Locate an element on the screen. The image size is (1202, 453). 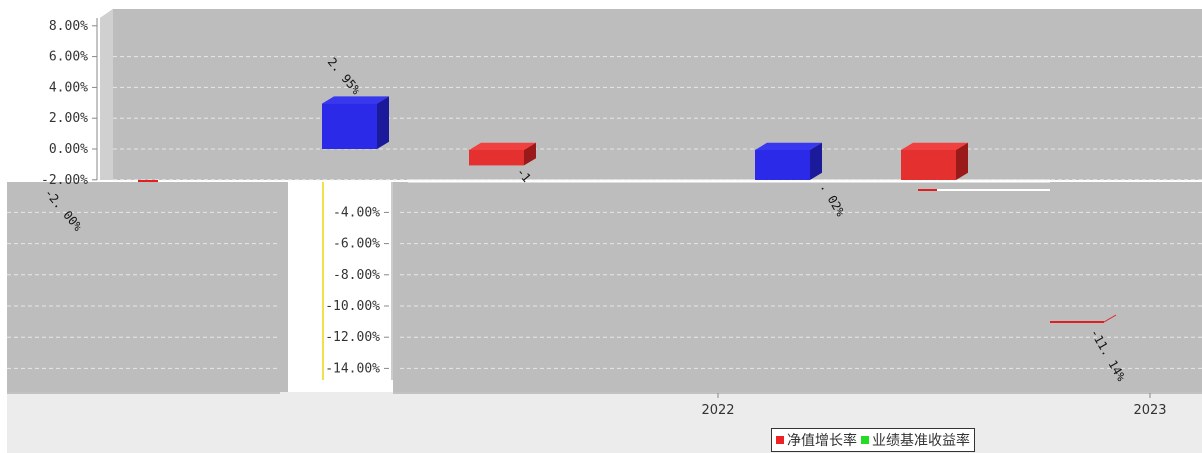
y-tick-label: -6.00% is located at coordinates (356, 244).